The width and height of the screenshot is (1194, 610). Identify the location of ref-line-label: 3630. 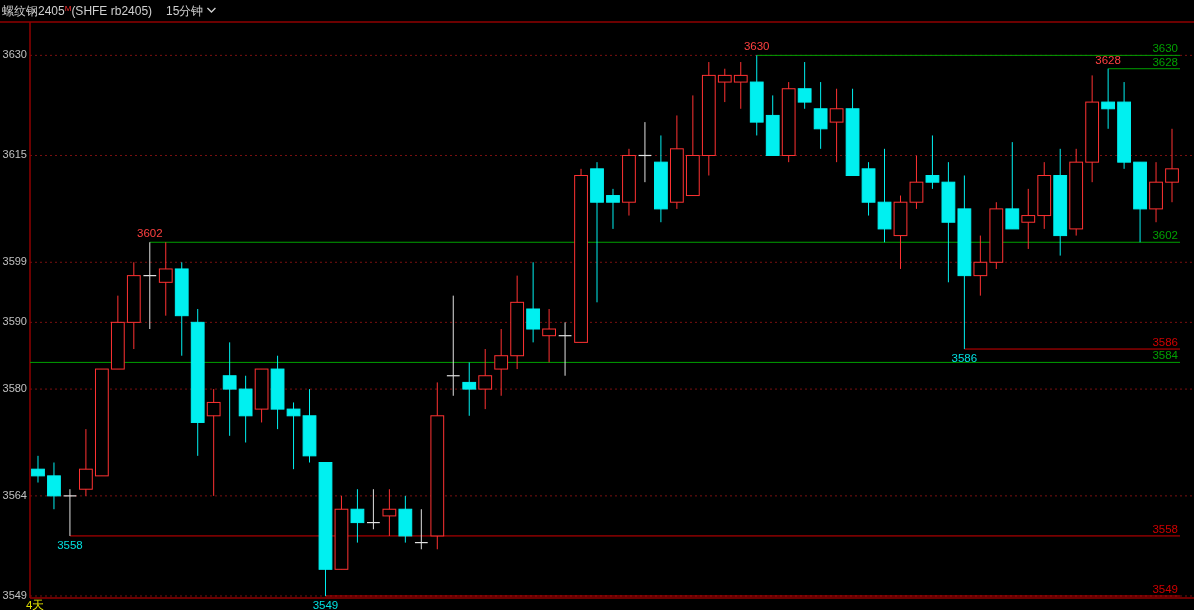
(1165, 48).